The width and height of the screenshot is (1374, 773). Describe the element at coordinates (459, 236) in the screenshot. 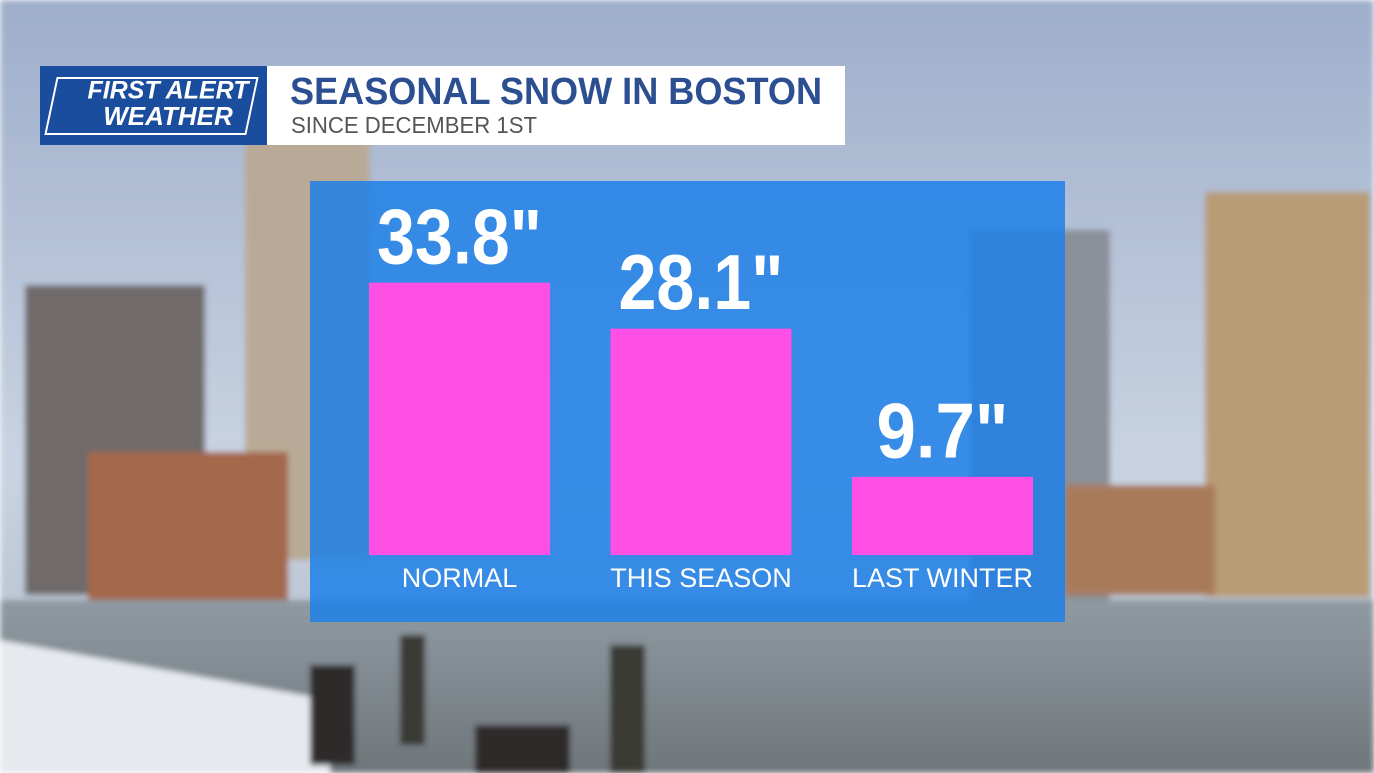

I see `value-label: 33.8"` at that location.